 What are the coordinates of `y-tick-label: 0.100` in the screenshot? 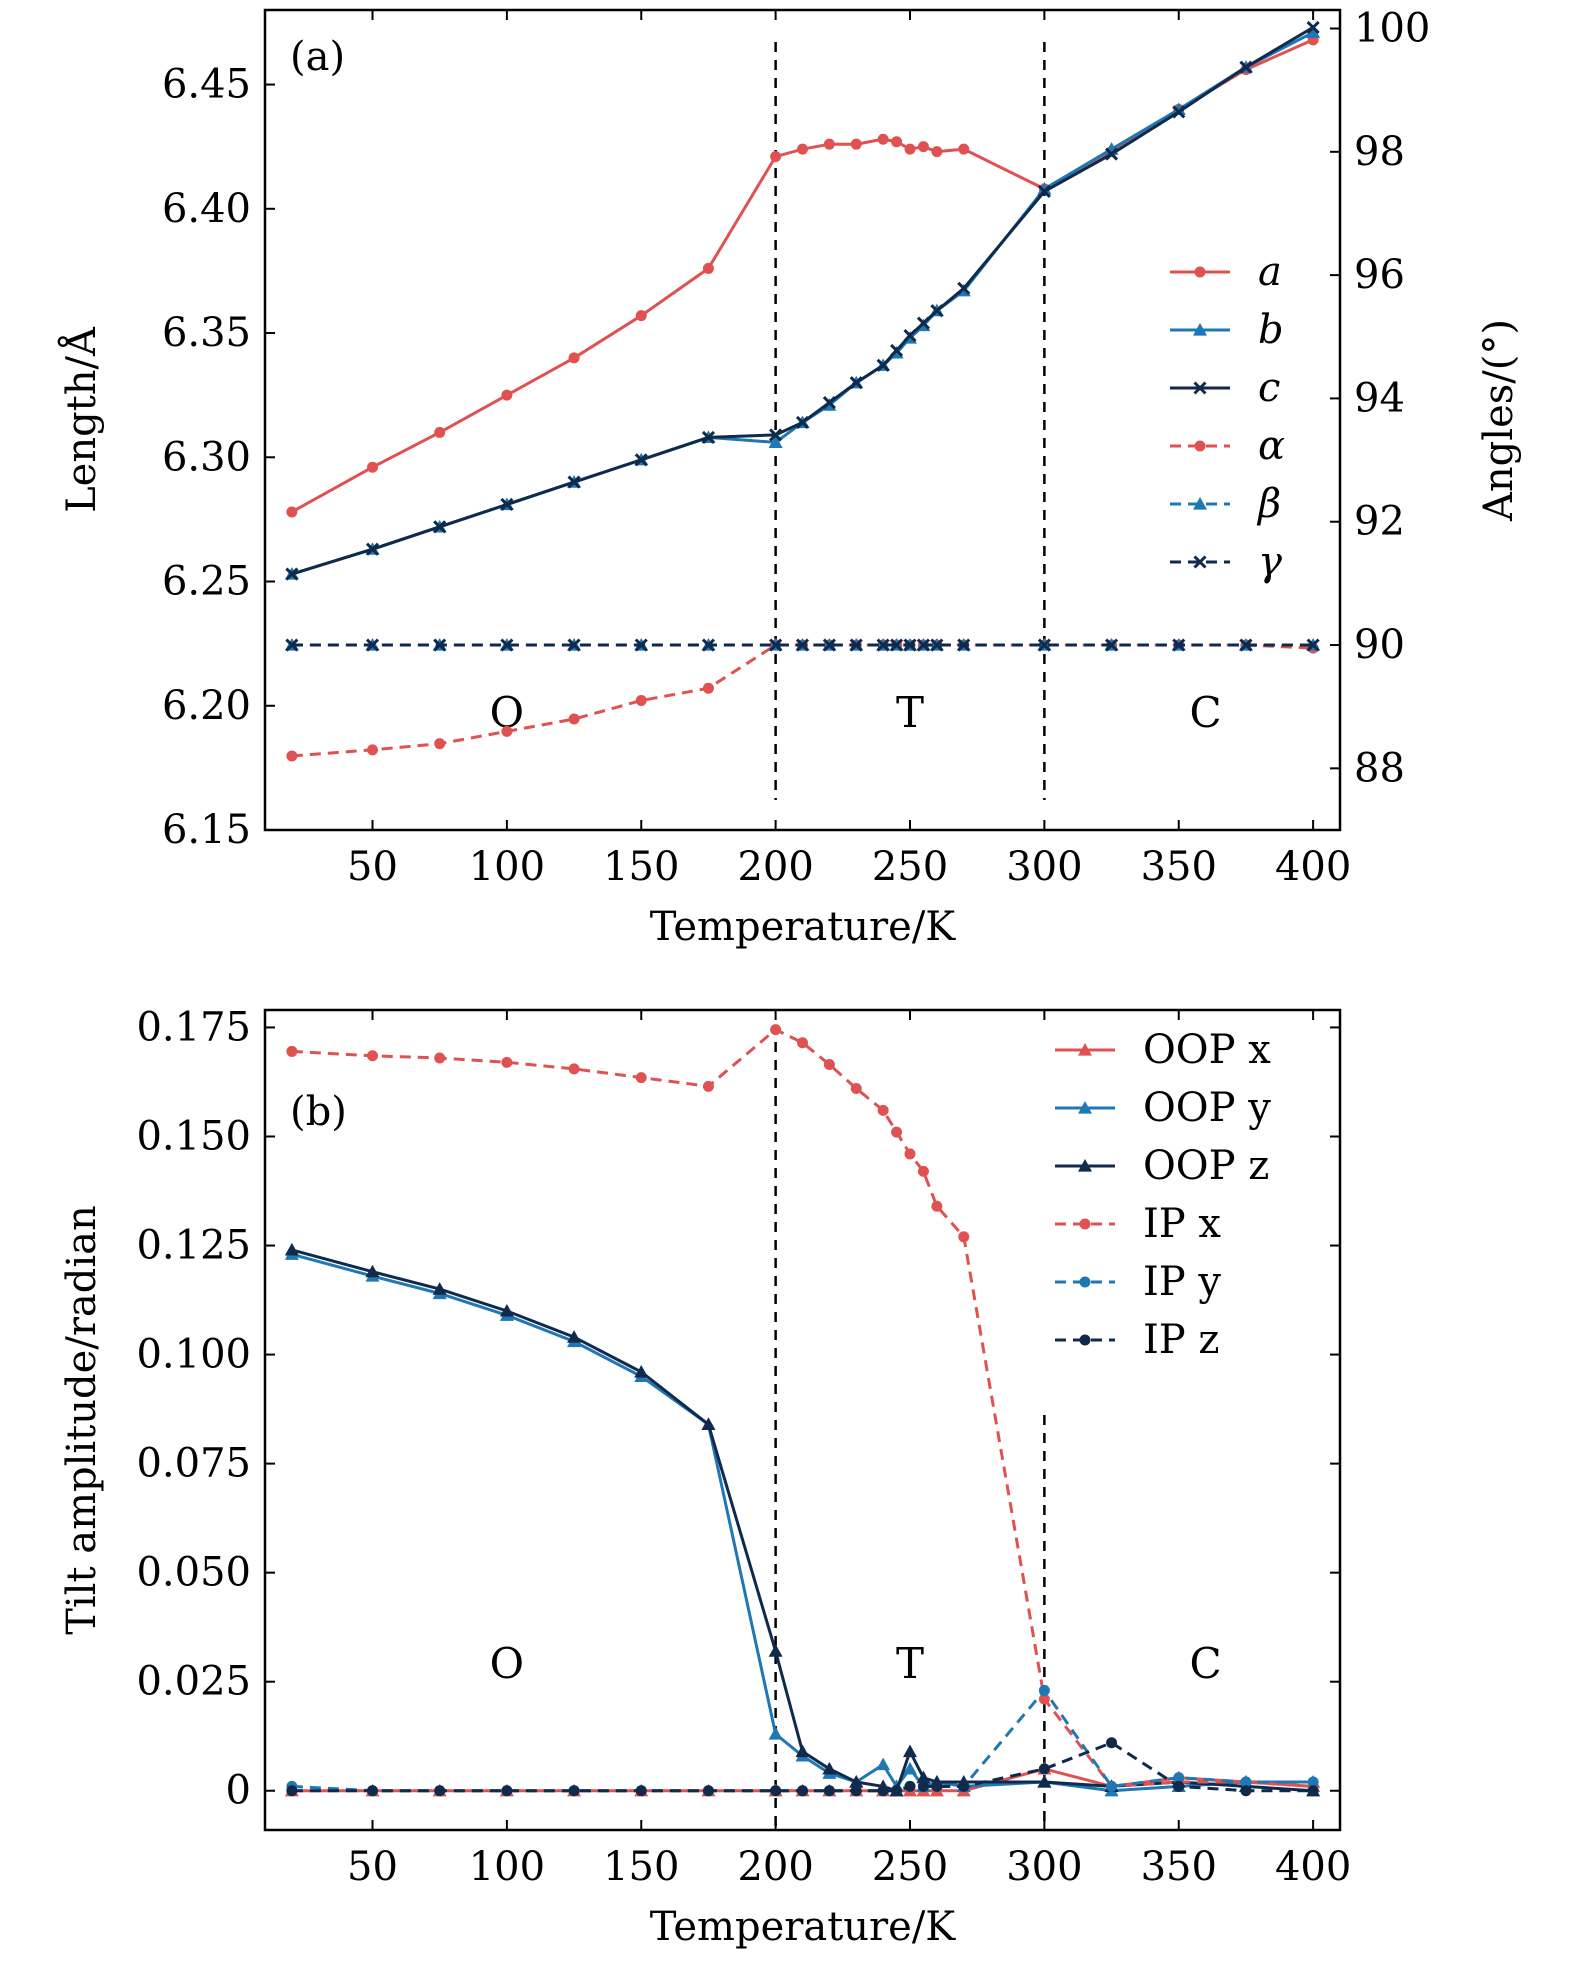 It's located at (193, 1355).